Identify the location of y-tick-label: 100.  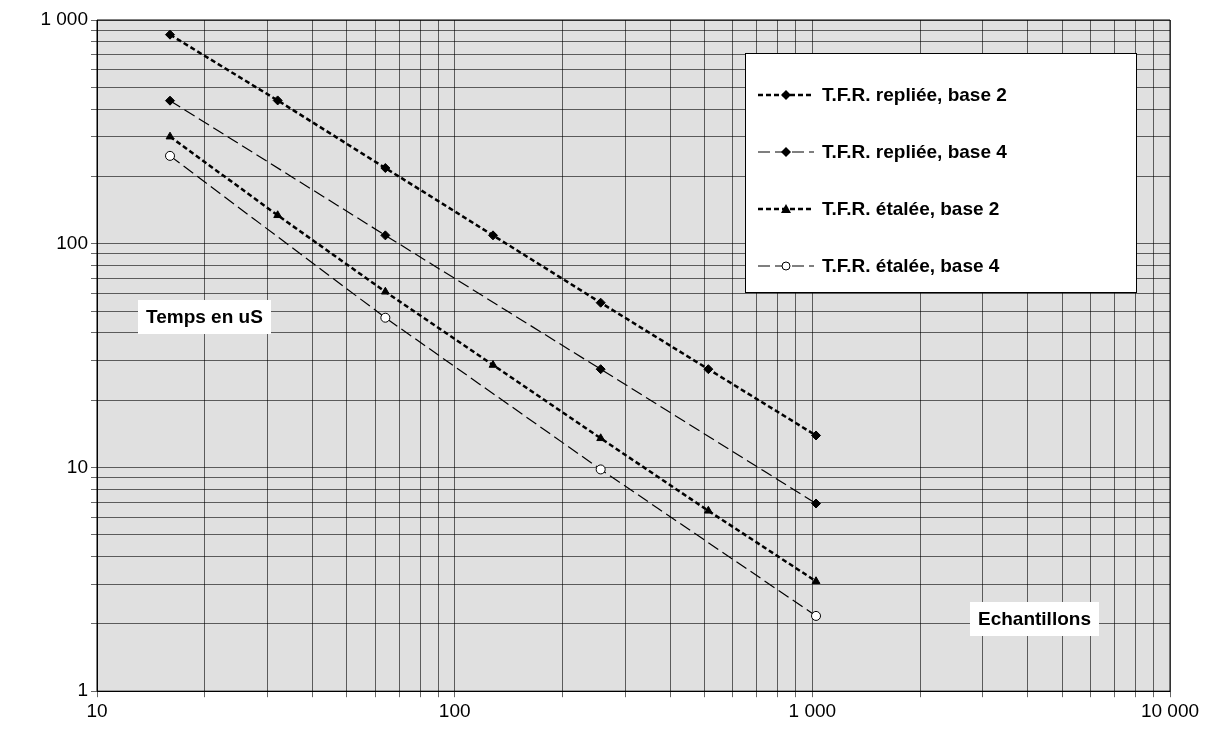
(72, 242).